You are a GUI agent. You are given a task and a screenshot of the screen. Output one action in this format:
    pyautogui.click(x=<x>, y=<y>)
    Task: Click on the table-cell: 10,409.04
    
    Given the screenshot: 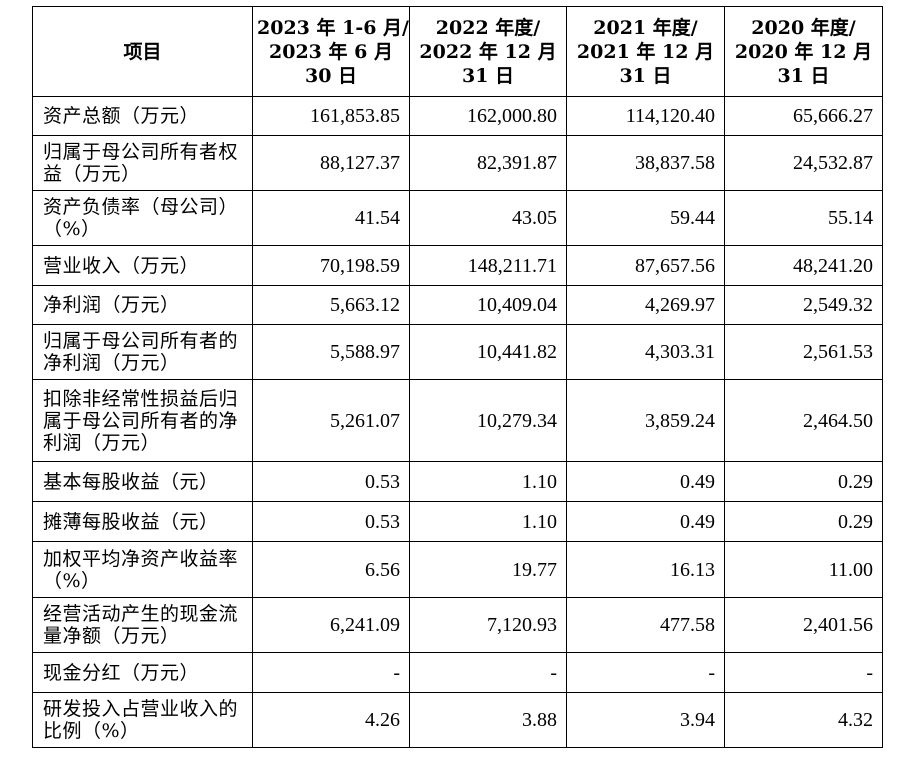 What is the action you would take?
    pyautogui.click(x=488, y=305)
    